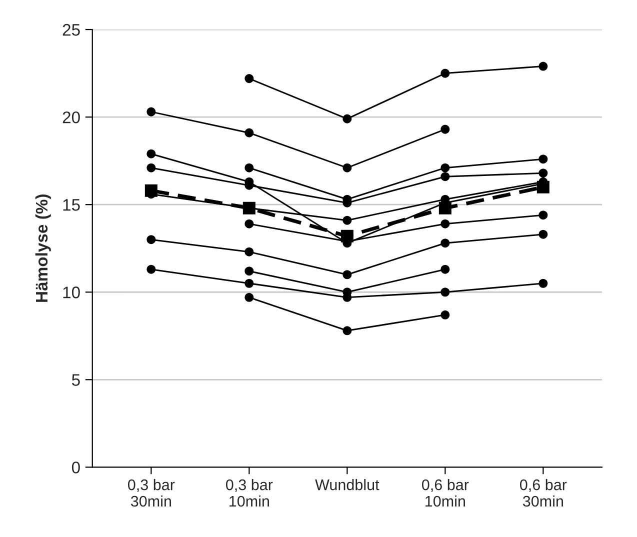  Describe the element at coordinates (71, 205) in the screenshot. I see `y-tick-label: 15` at that location.